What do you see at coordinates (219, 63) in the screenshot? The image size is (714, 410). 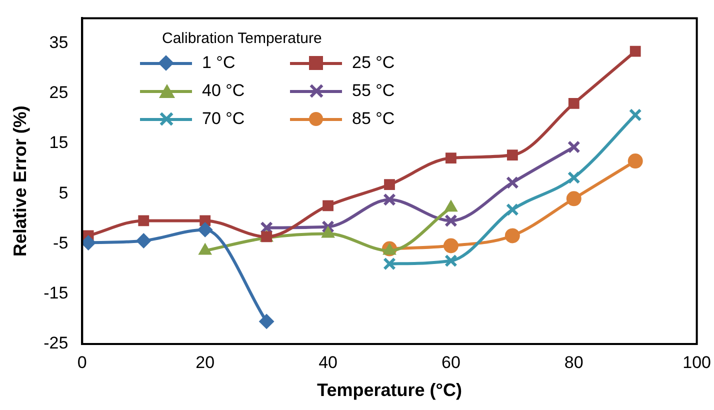 I see `legend-label: 1 °C` at bounding box center [219, 63].